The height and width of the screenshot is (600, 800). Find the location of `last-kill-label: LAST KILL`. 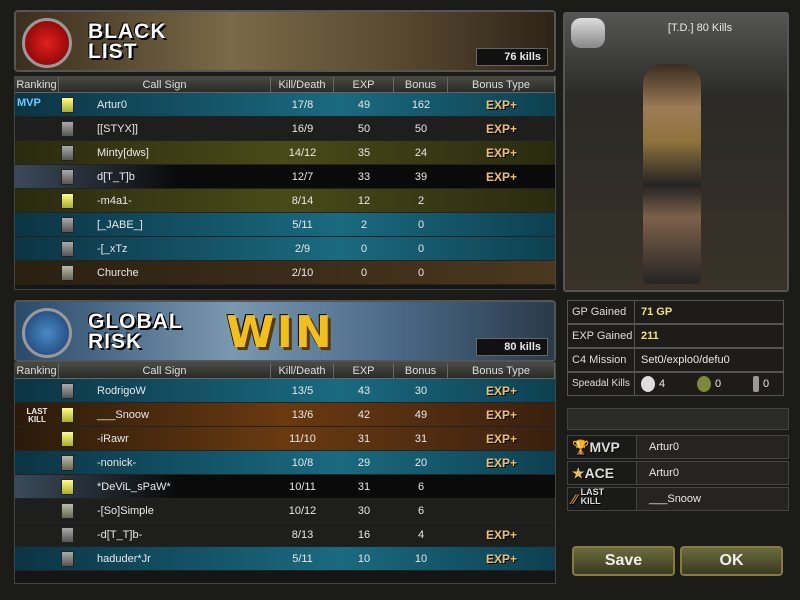

last-kill-label: LAST KILL is located at coordinates (592, 496).